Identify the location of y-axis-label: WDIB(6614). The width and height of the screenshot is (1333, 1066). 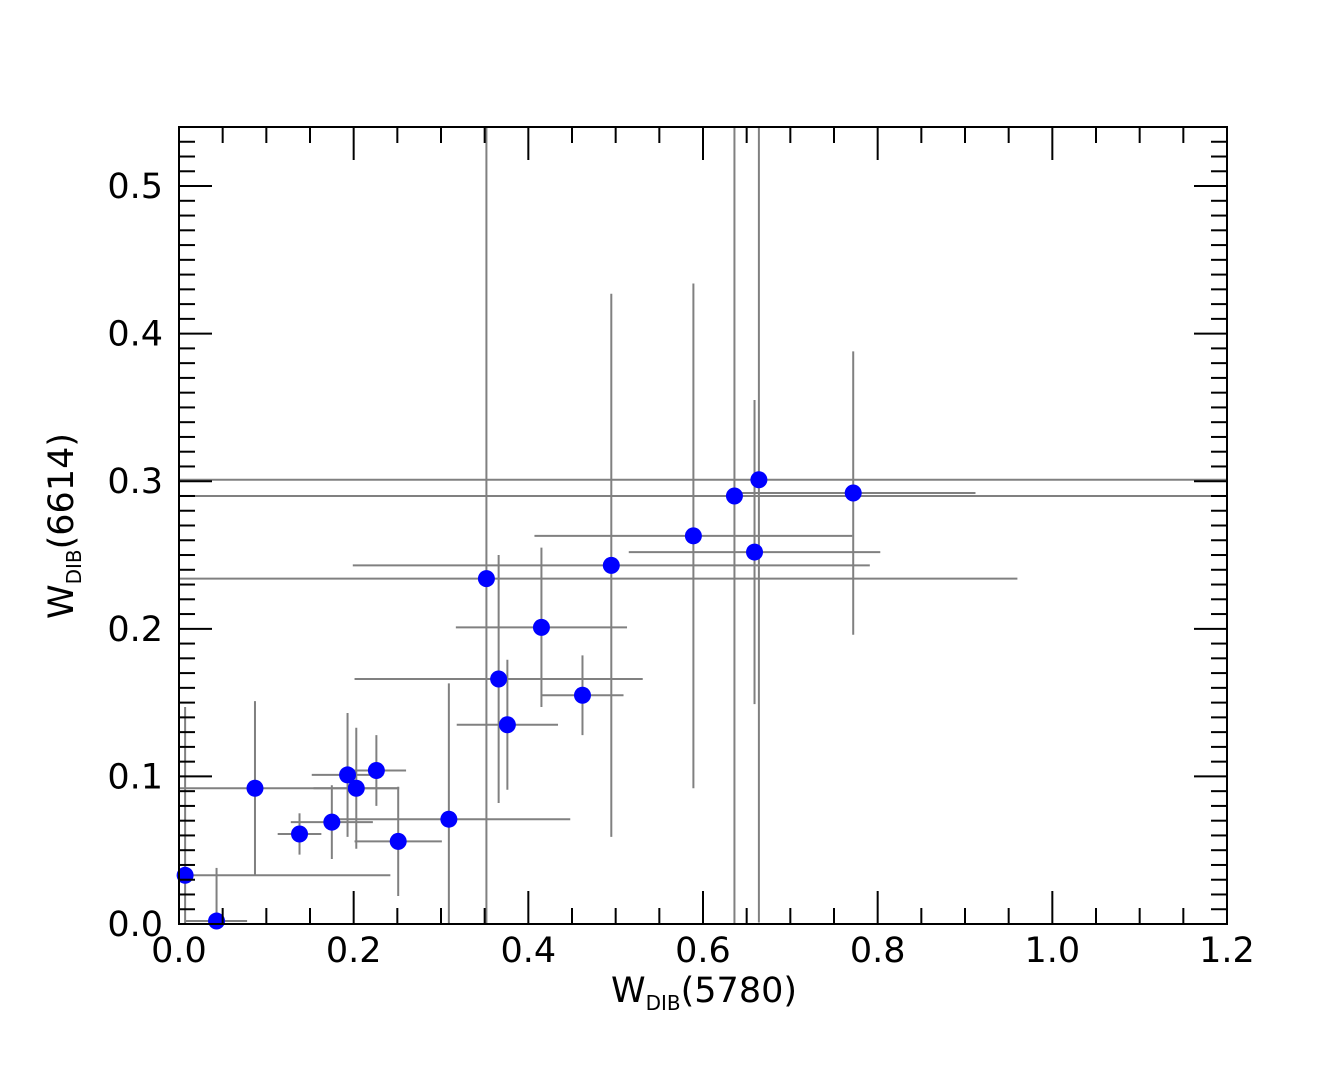
(64, 526).